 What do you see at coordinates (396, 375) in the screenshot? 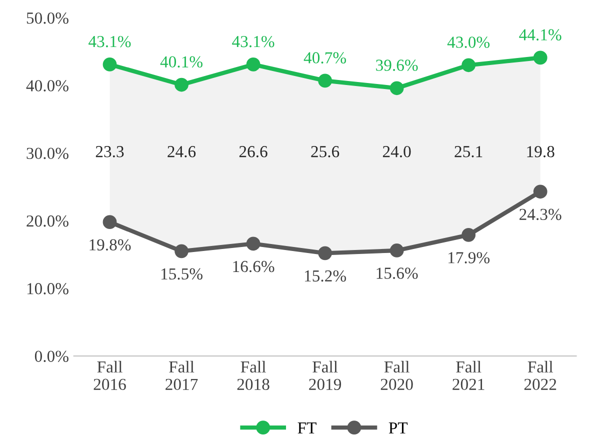
I see `x-tick-label: Fall 2020` at bounding box center [396, 375].